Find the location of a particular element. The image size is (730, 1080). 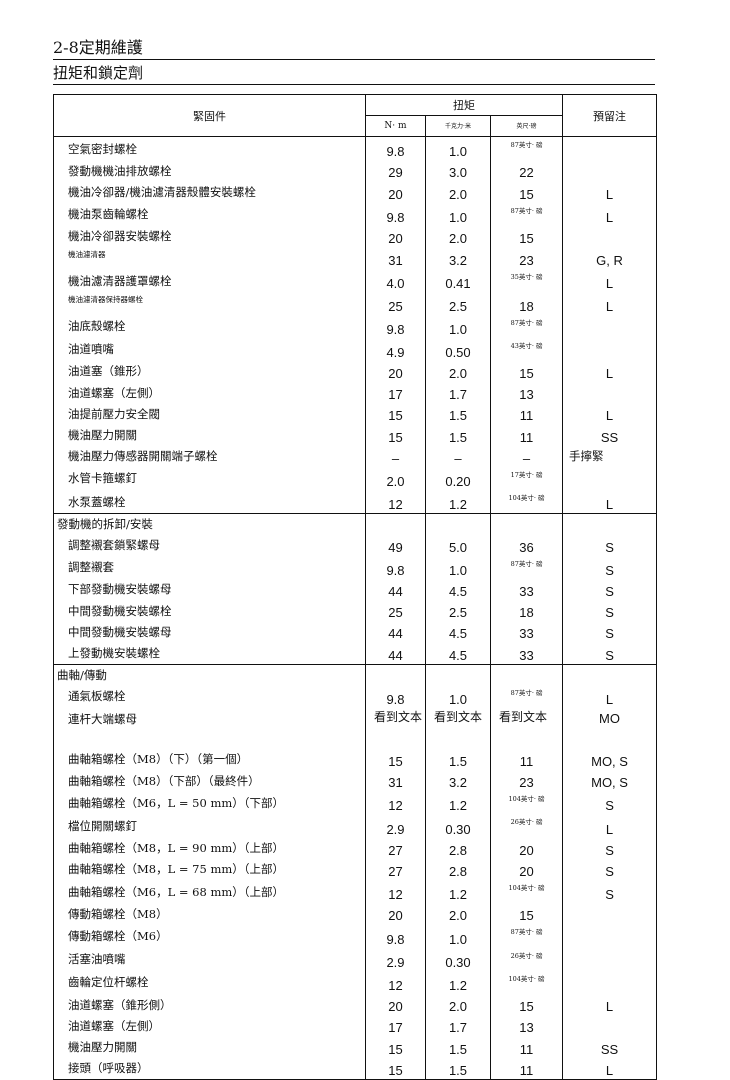

table-row: 曲軸箱螺栓（M8）（下）（第一個） 15 1.5 11 MO, S is located at coordinates (355, 759).